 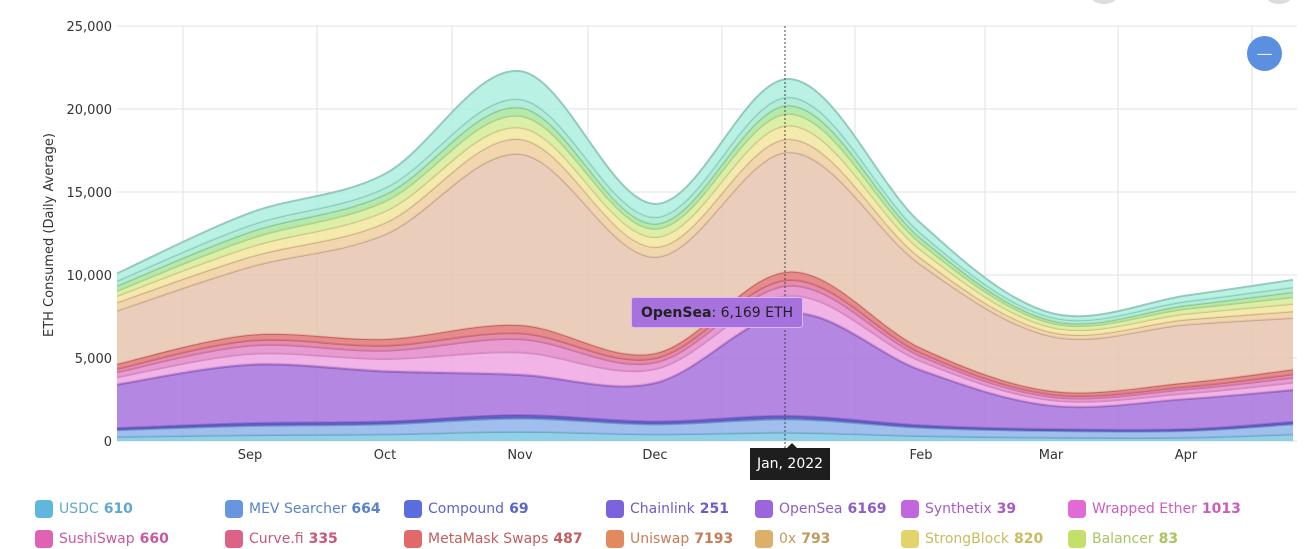 What do you see at coordinates (676, 312) in the screenshot?
I see `tooltip-series: OpenSea` at bounding box center [676, 312].